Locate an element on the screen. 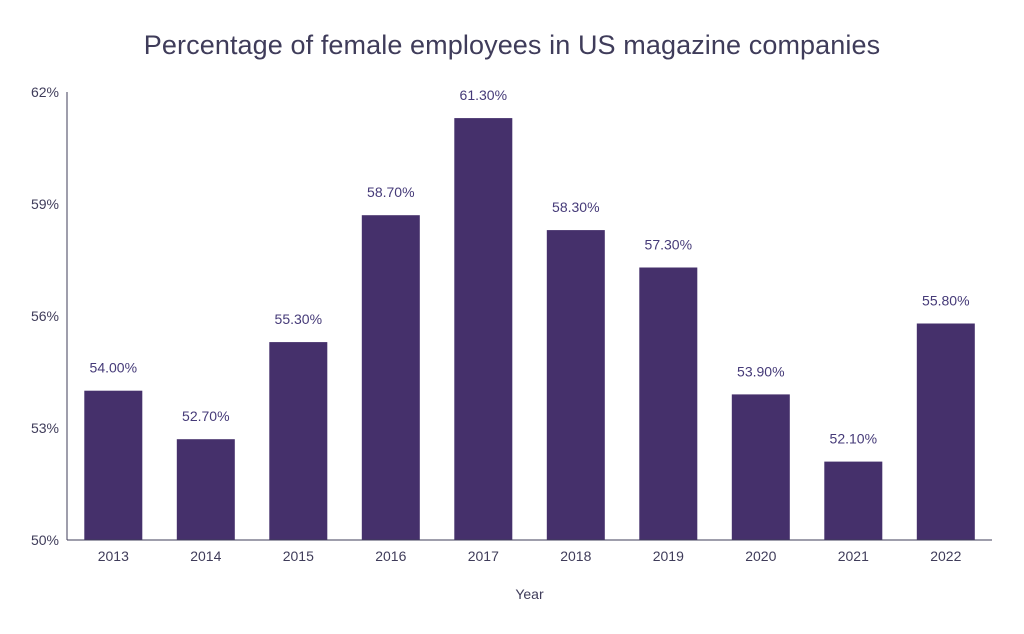 The image size is (1024, 634). bar-2015 is located at coordinates (298, 441).